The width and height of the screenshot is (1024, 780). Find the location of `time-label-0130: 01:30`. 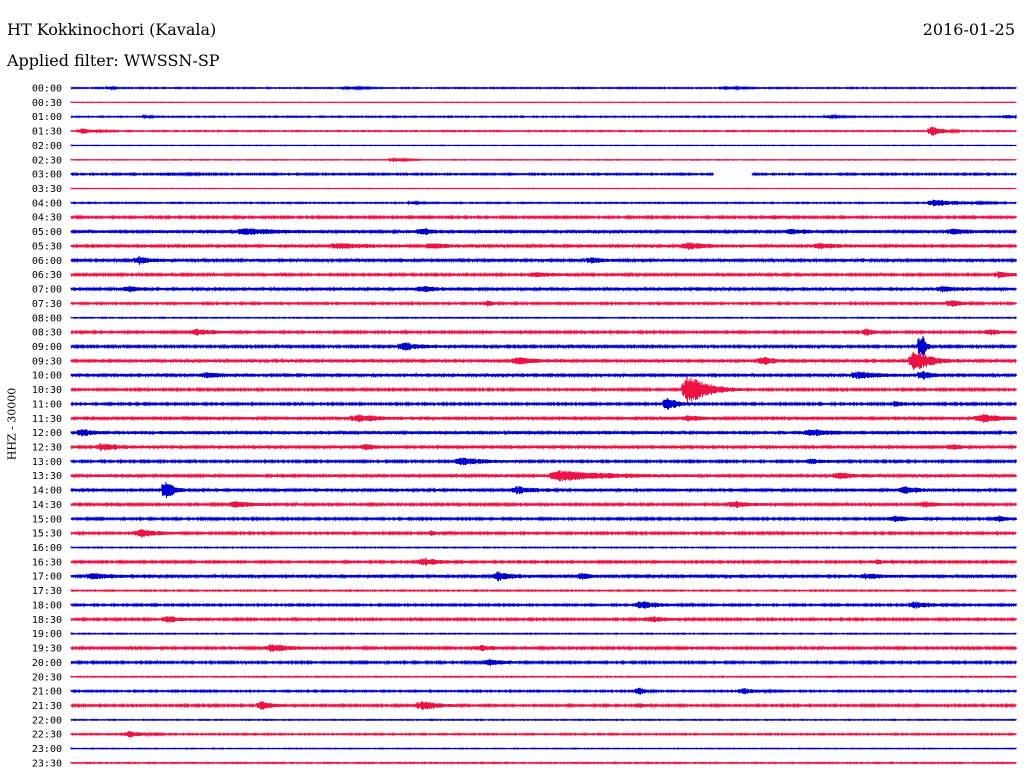

time-label-0130: 01:30 is located at coordinates (47, 132).